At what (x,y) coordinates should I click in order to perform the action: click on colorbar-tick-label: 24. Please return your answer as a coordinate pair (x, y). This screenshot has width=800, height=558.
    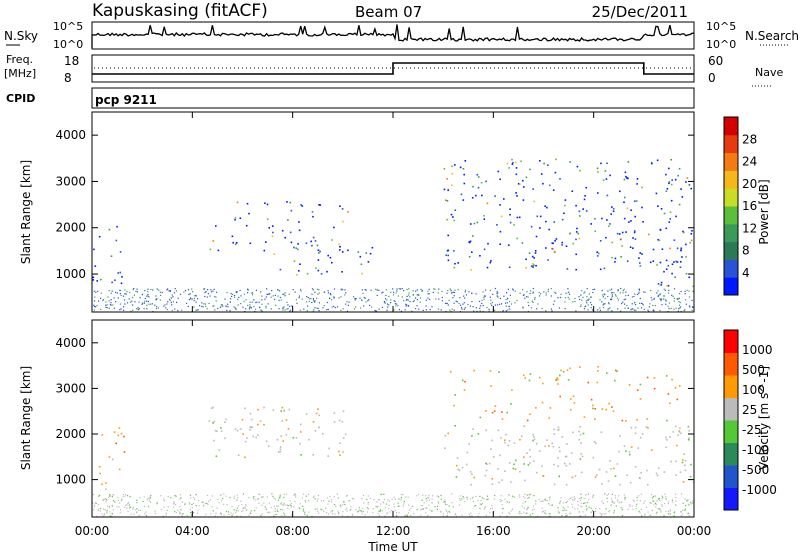
    Looking at the image, I should click on (749, 162).